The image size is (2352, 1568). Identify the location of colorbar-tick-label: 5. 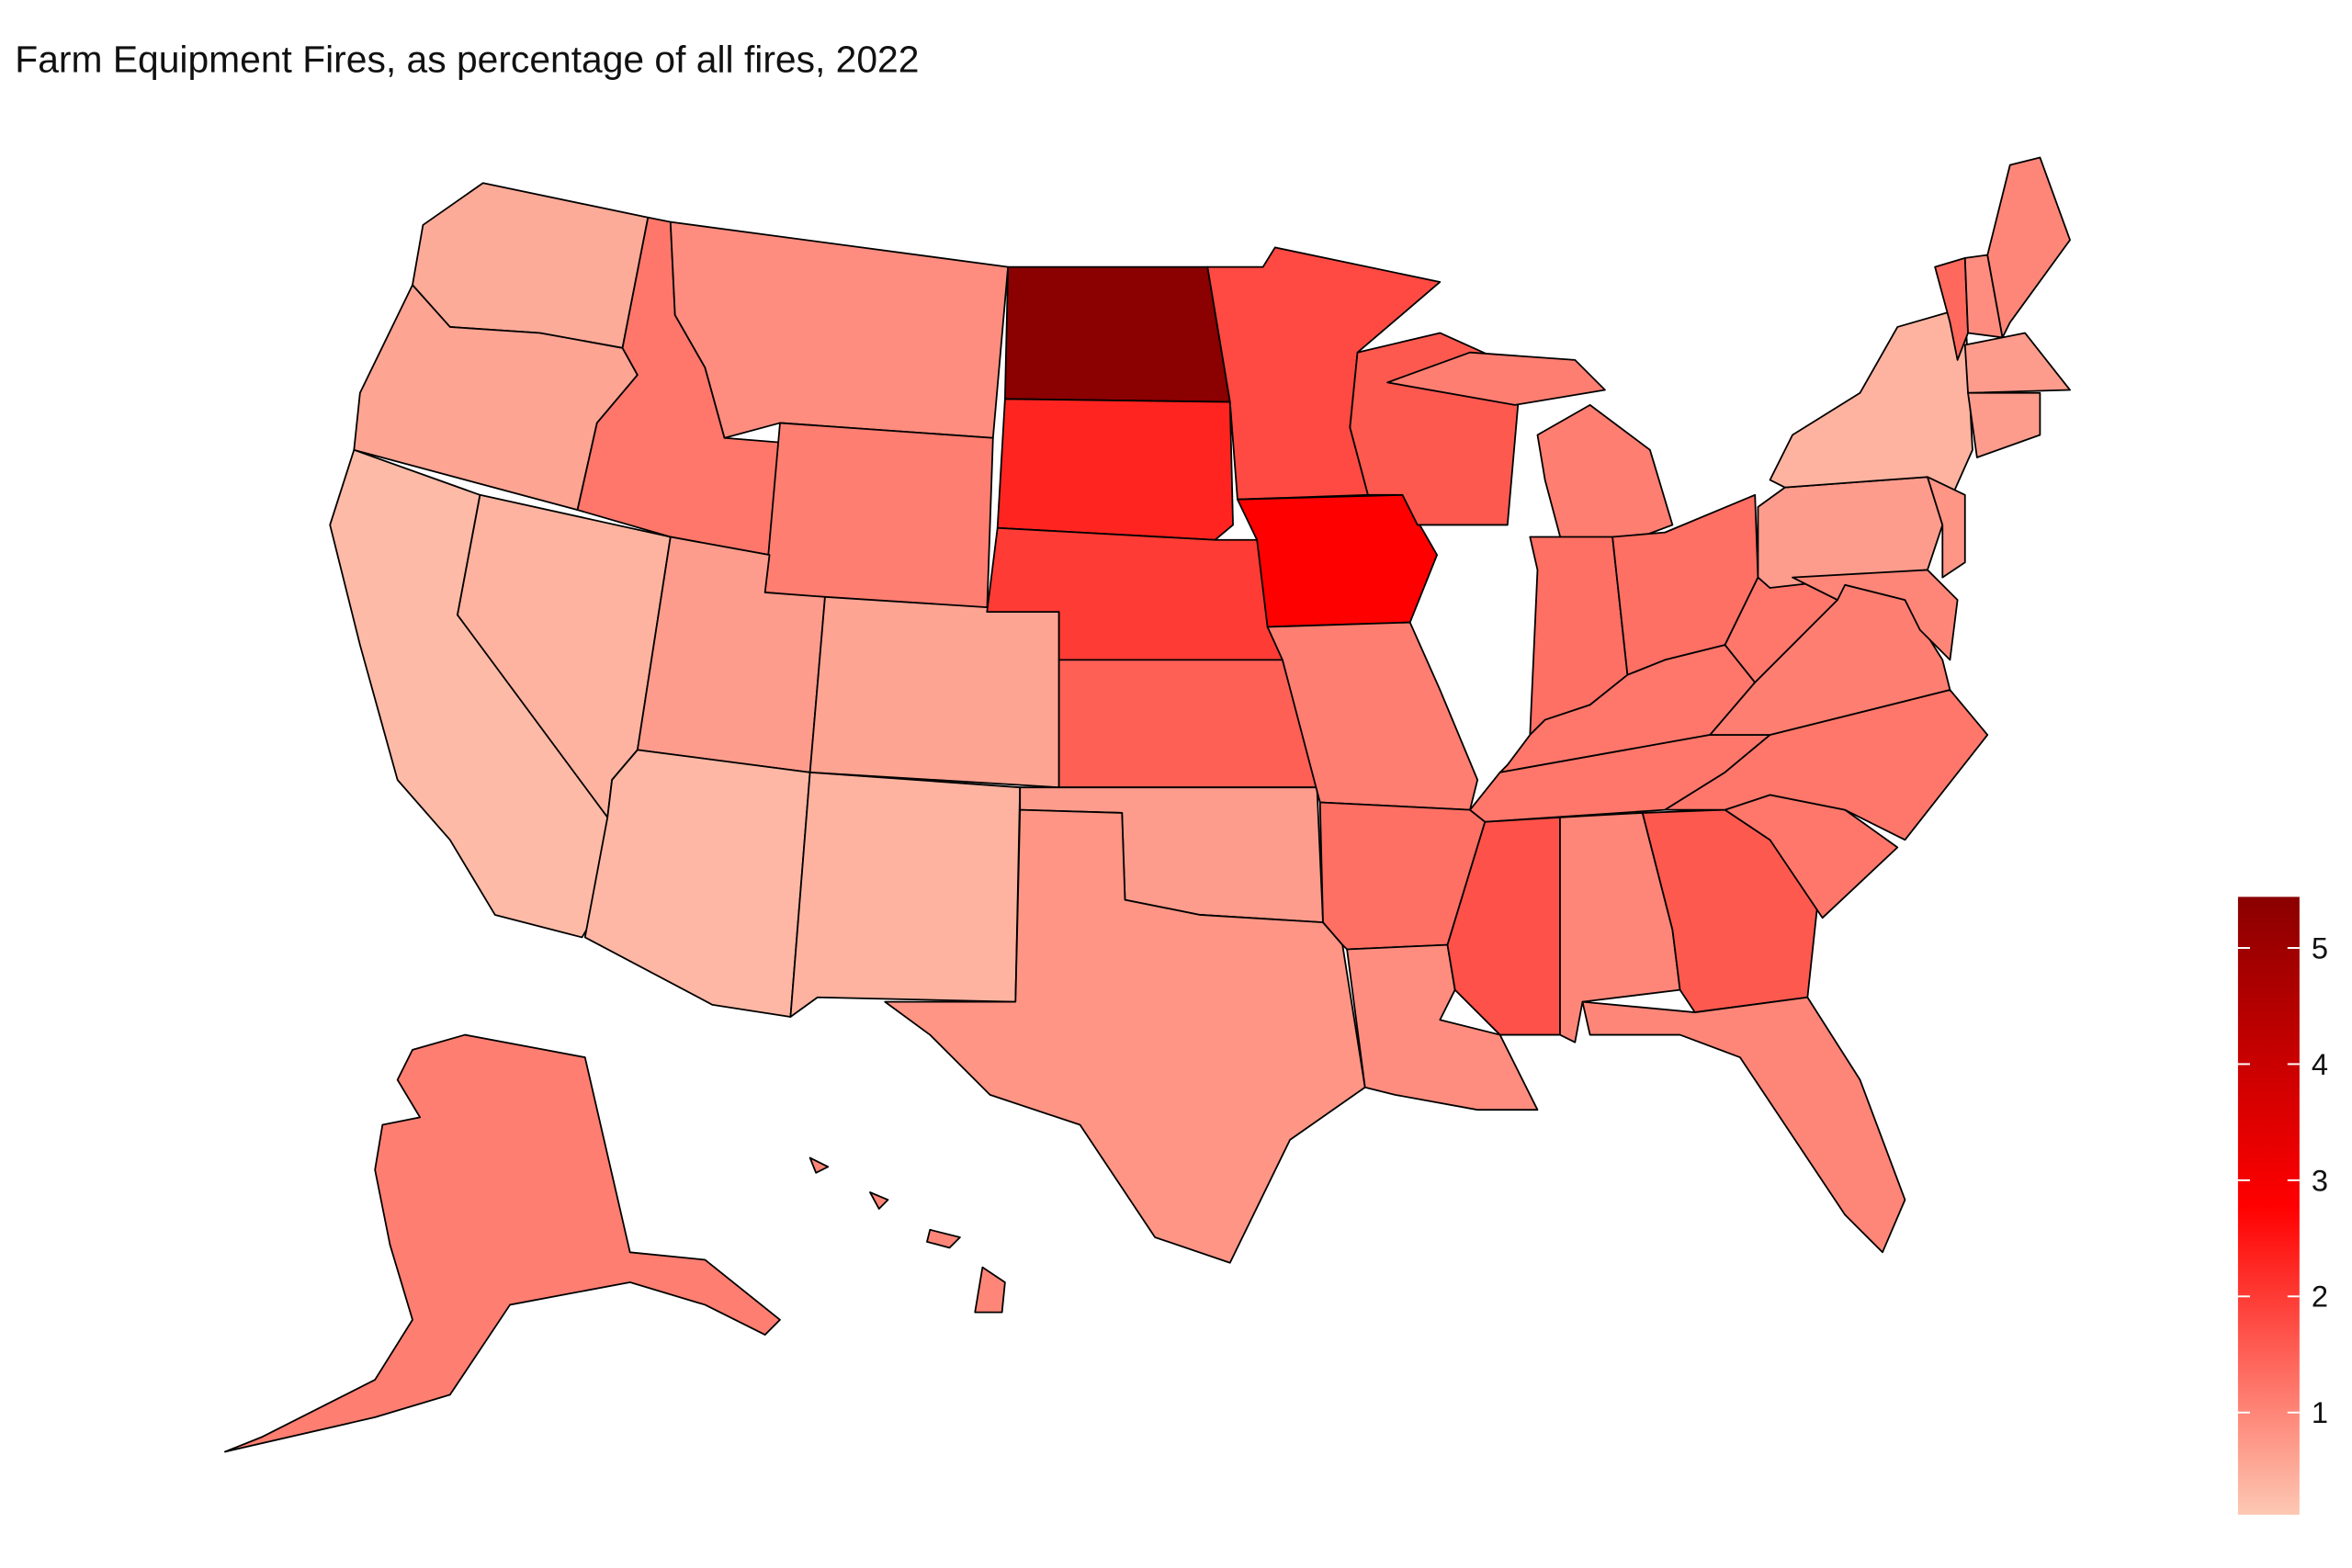
(2320, 947).